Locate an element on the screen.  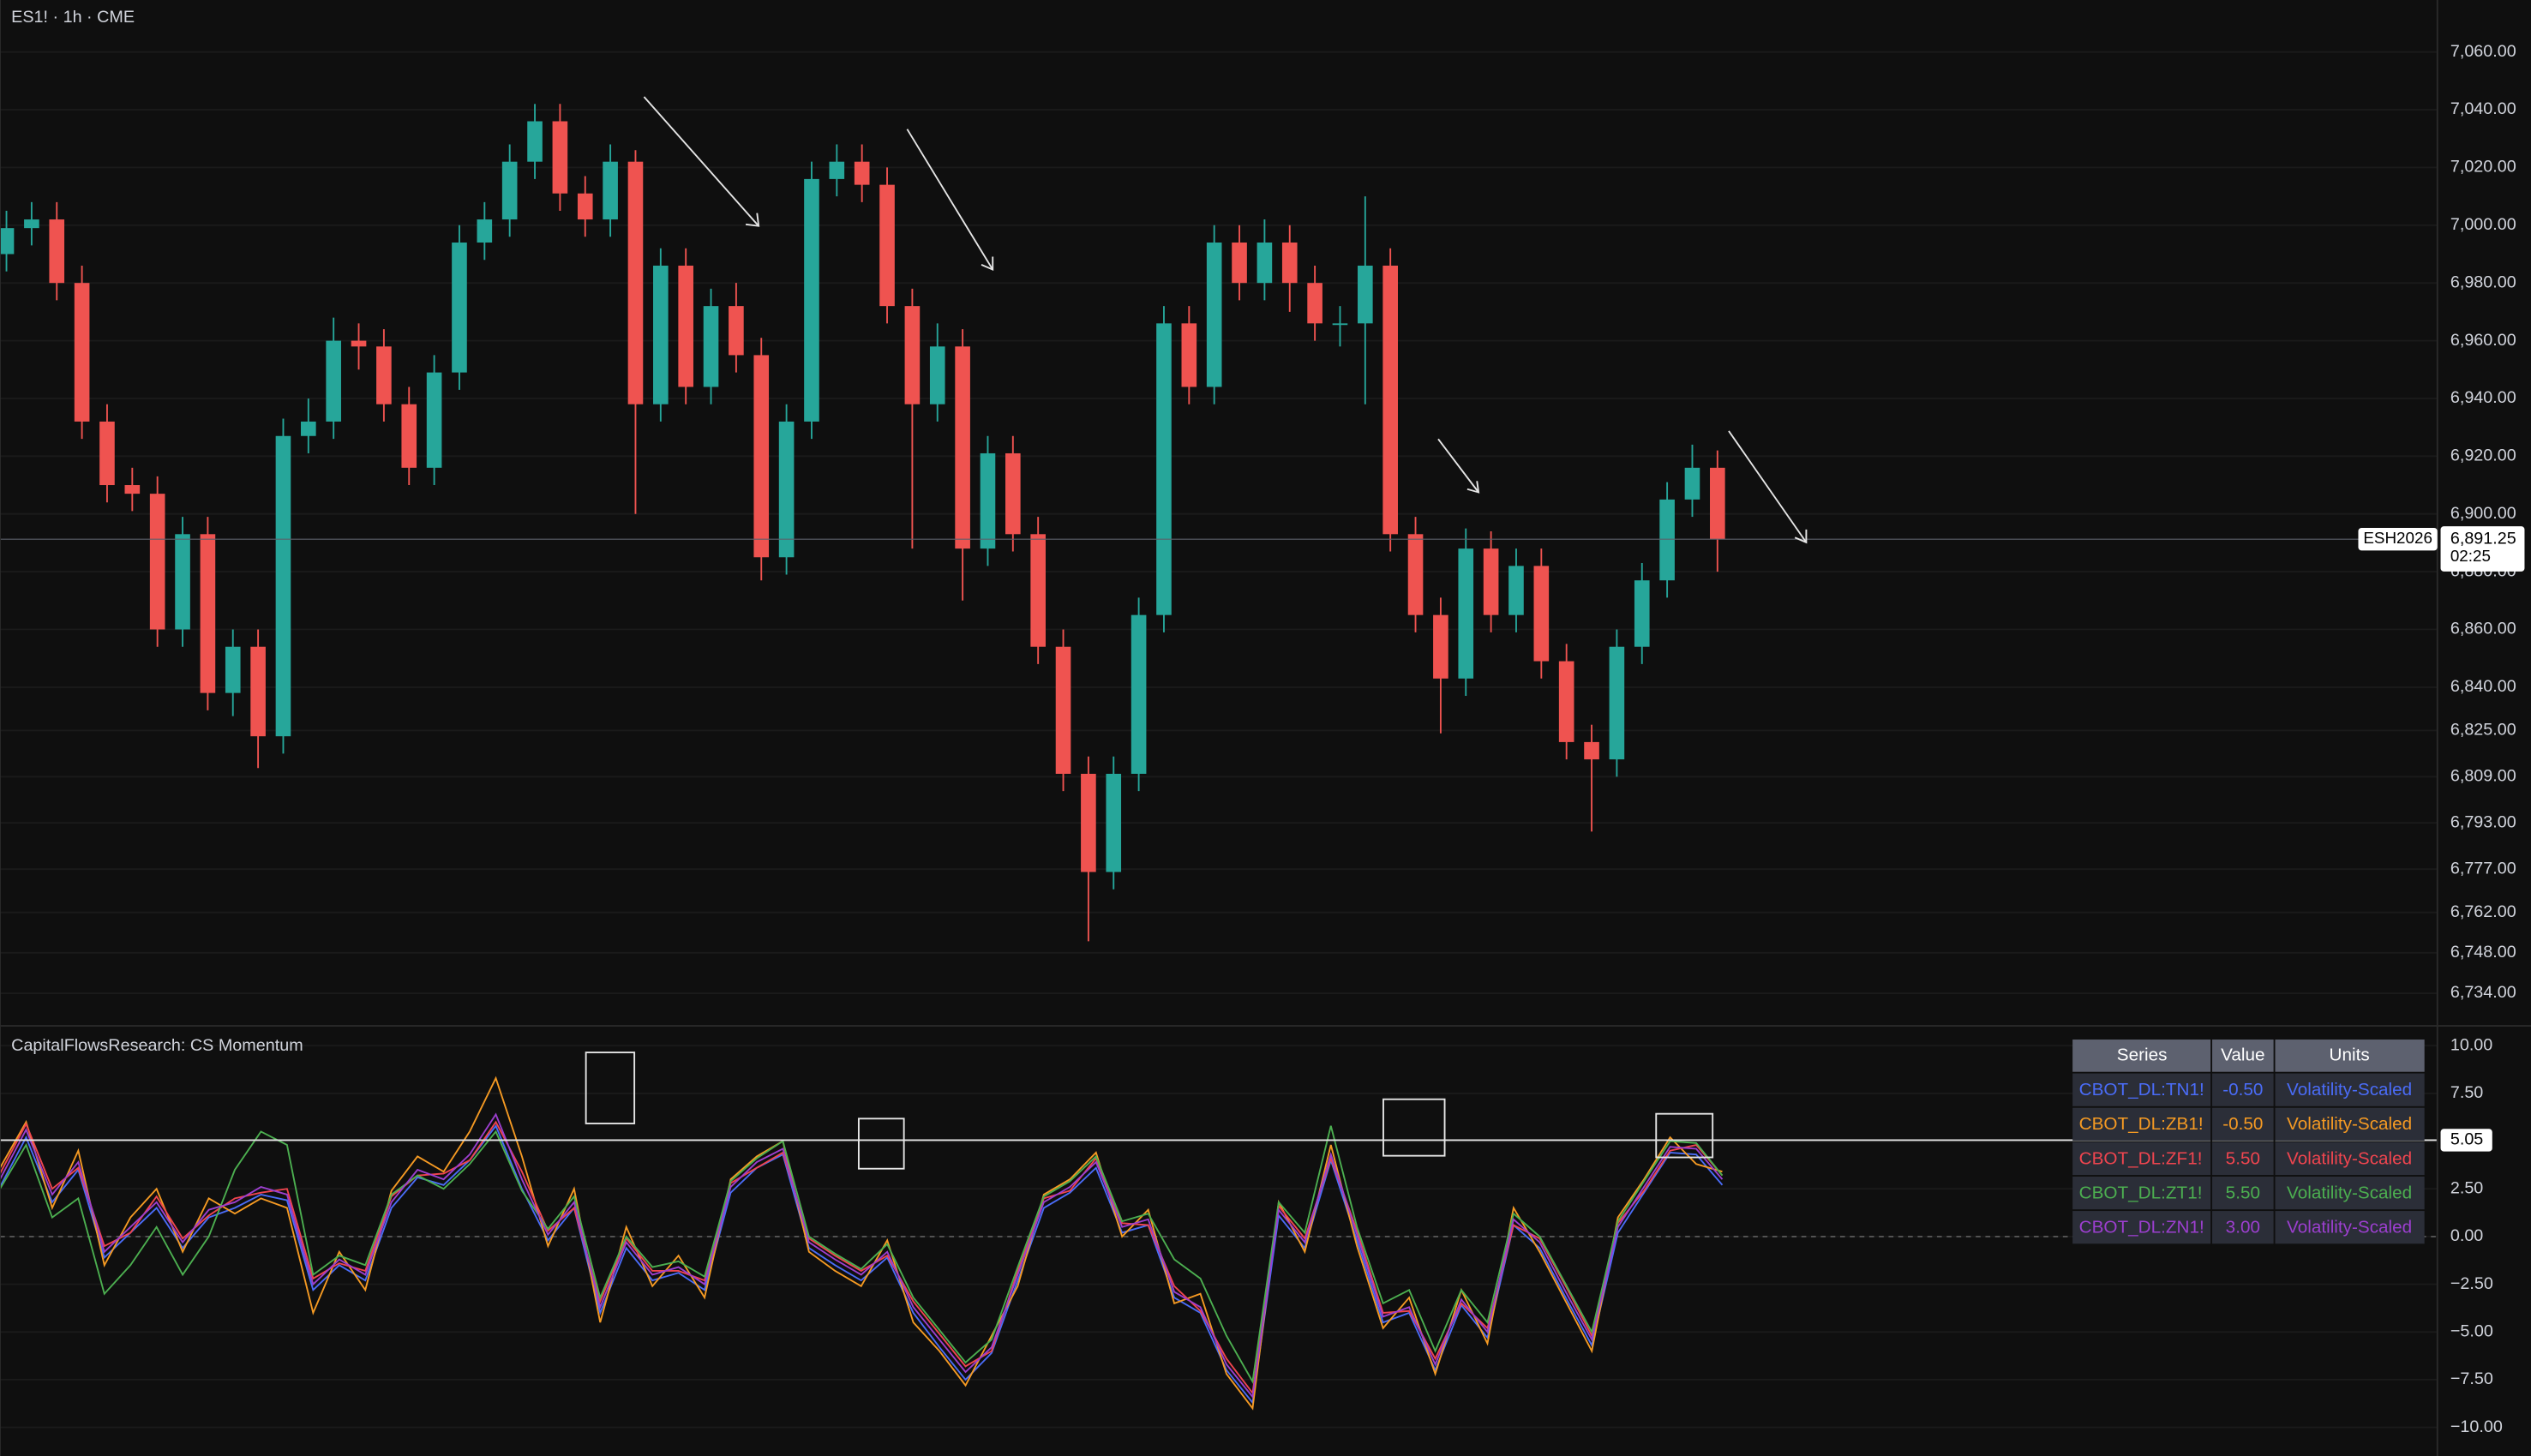
y-tick-label: 7,060.00 is located at coordinates (2483, 51).